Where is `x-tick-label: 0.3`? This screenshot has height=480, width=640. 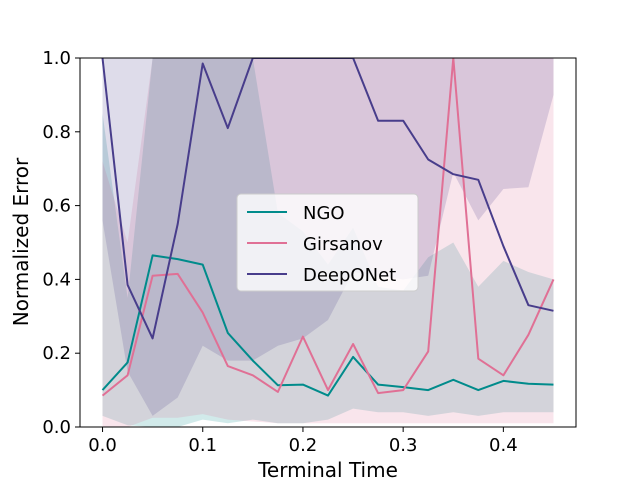 x-tick-label: 0.3 is located at coordinates (403, 445).